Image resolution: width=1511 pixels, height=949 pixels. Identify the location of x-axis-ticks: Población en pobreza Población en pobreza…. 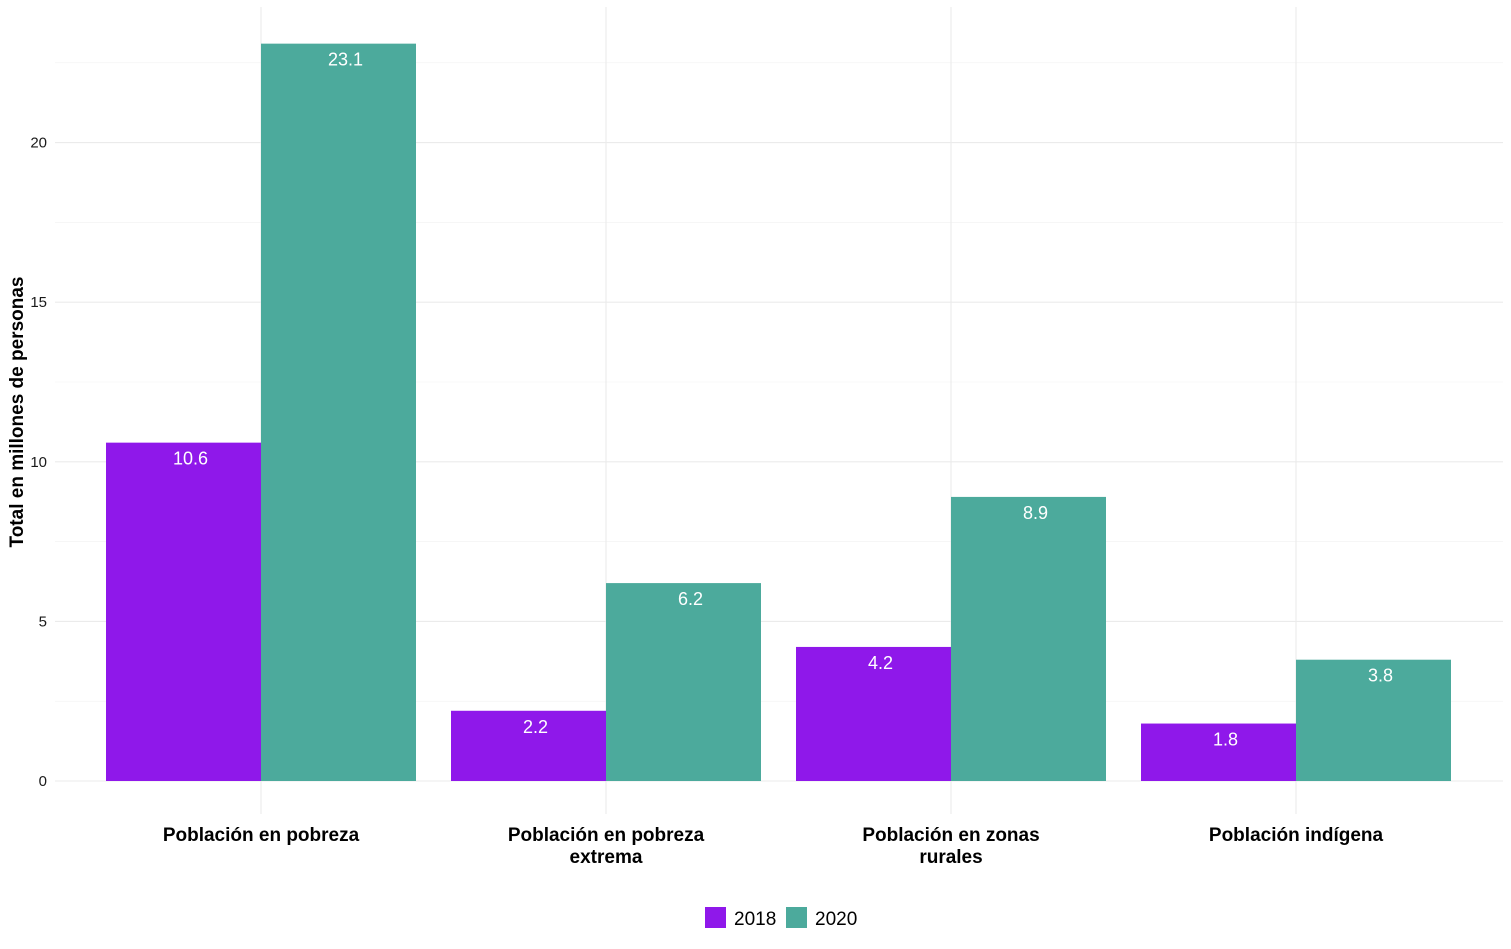
(773, 846).